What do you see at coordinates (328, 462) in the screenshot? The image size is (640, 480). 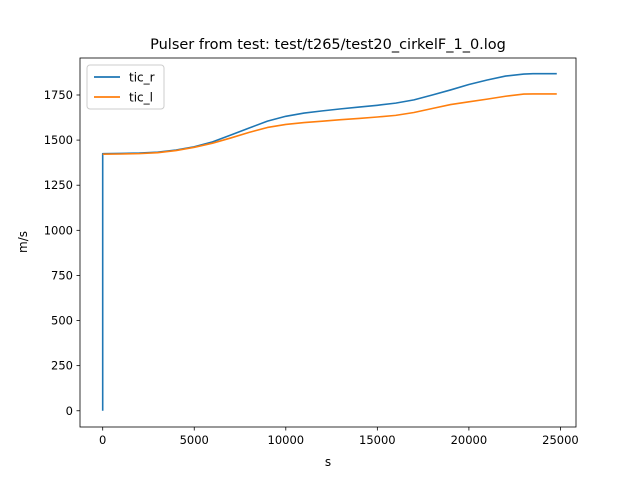 I see `x-axis-label: s` at bounding box center [328, 462].